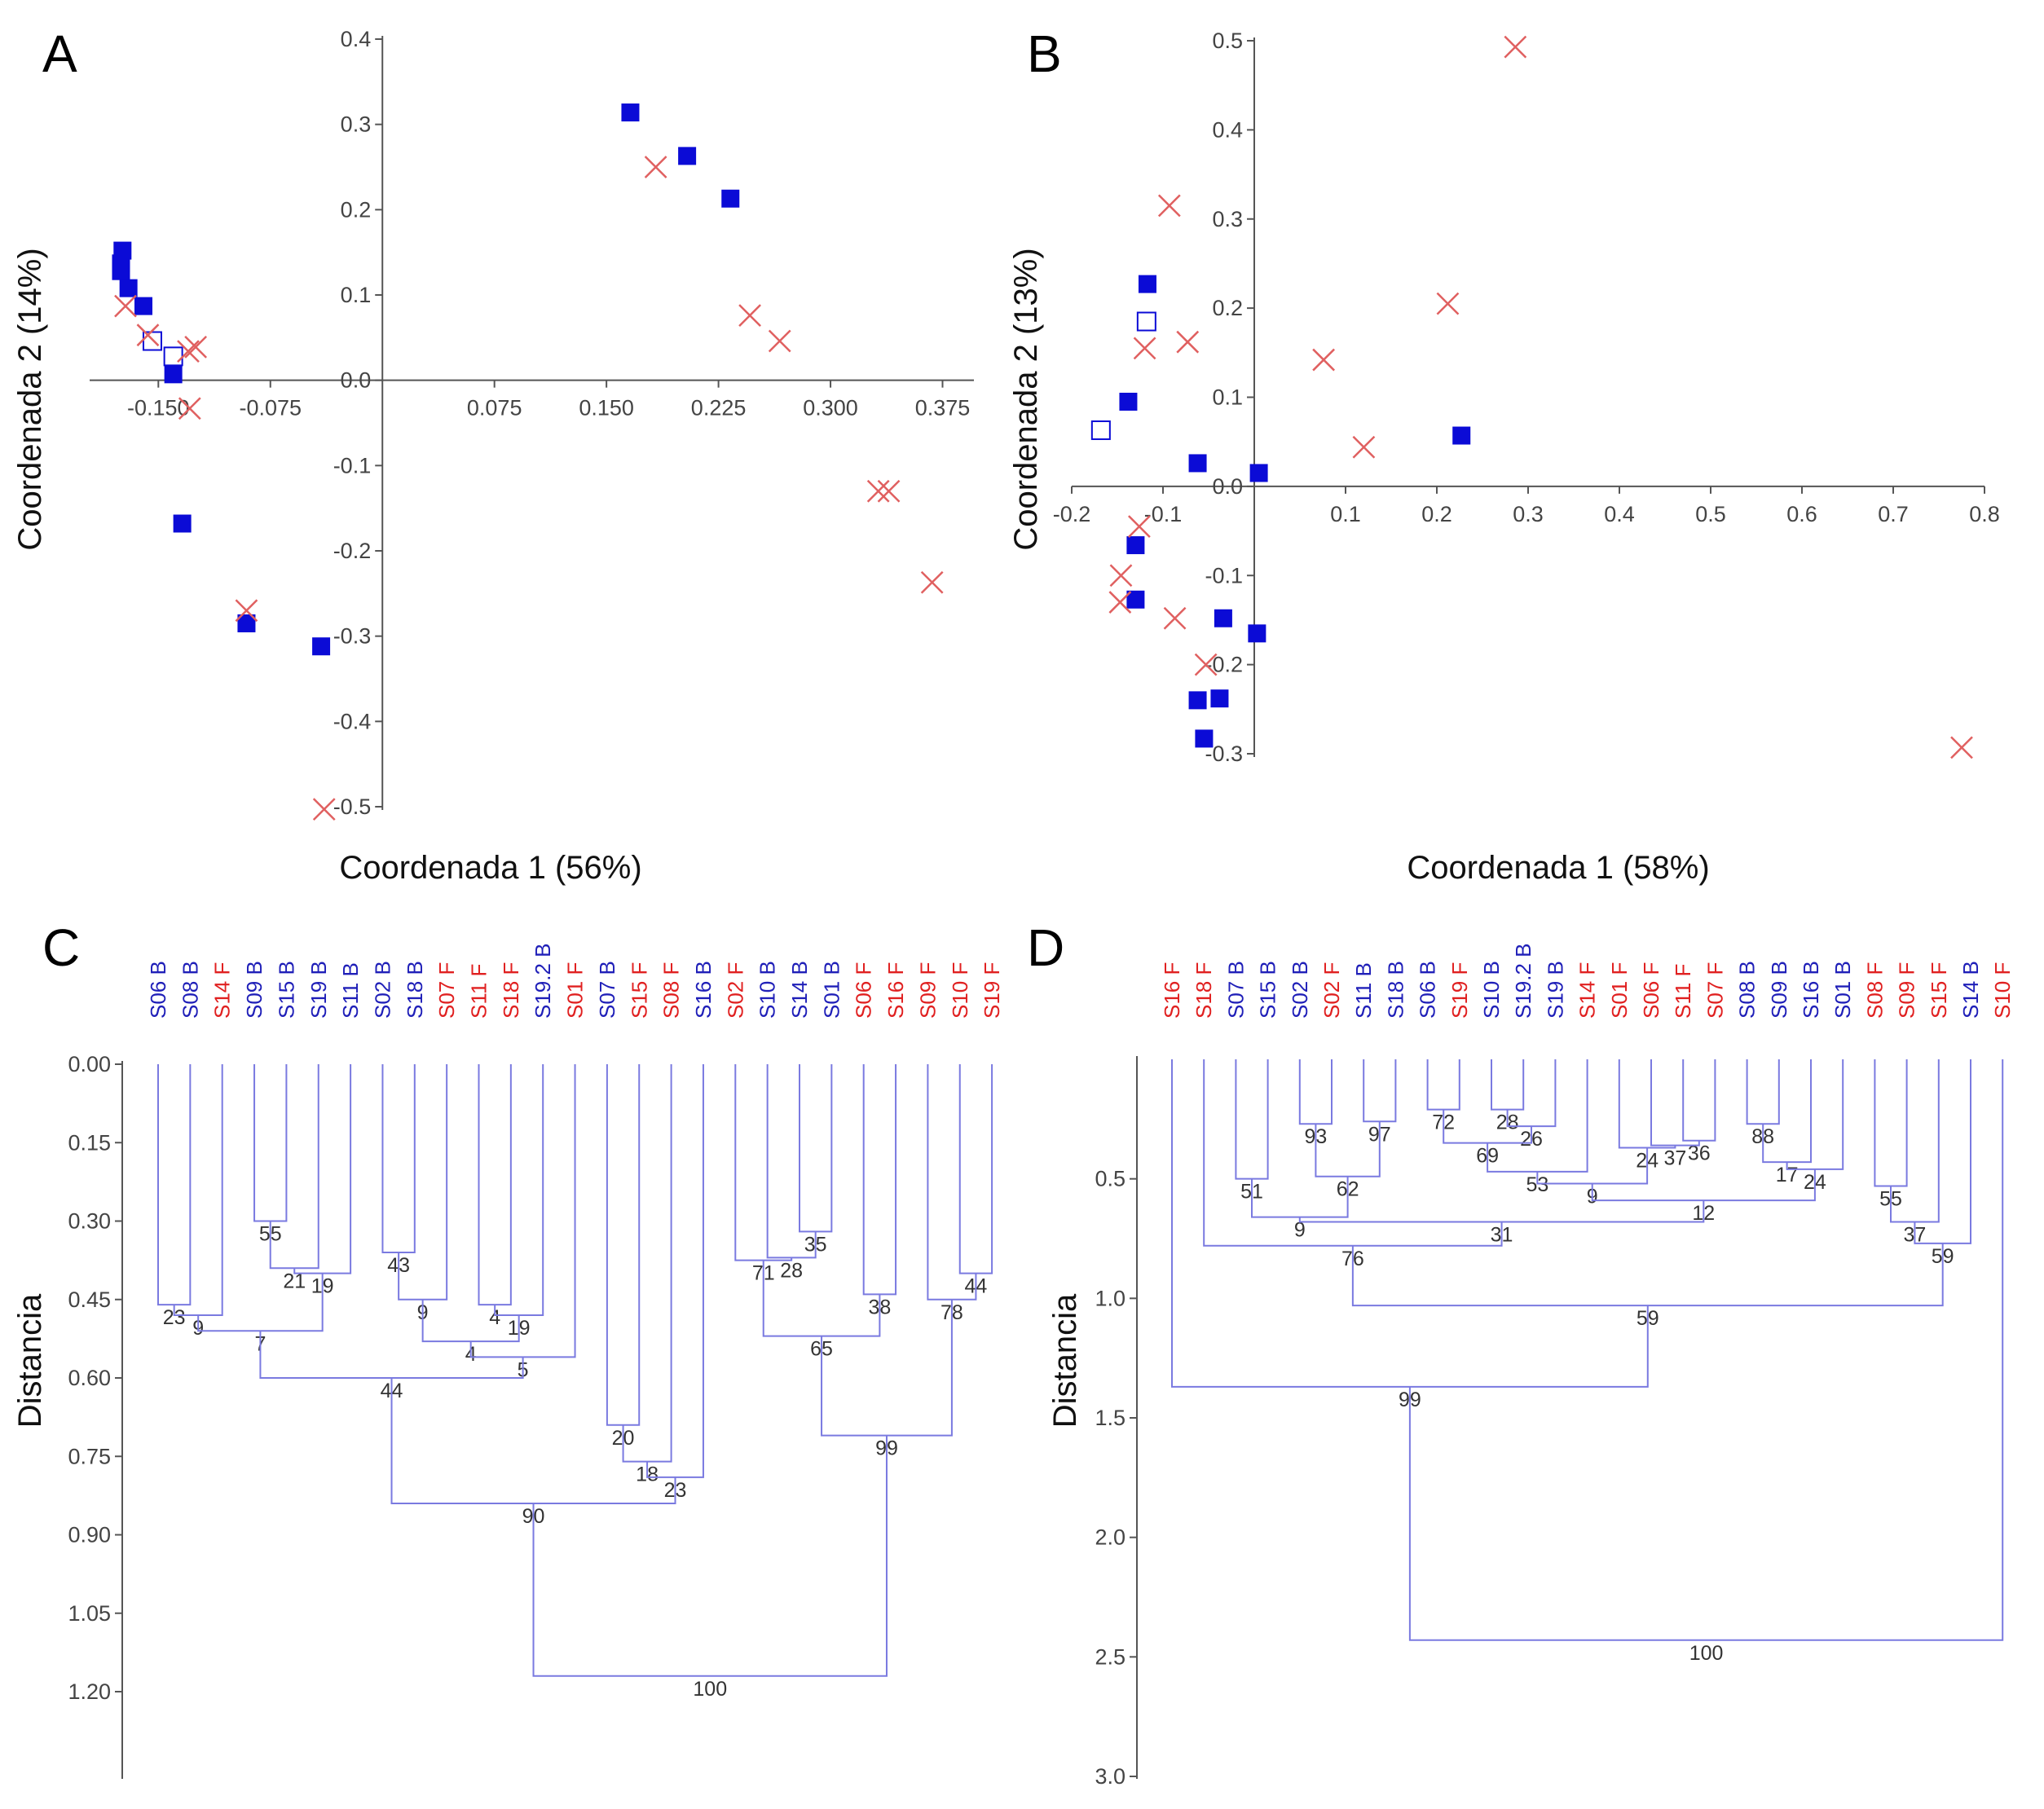  What do you see at coordinates (799, 990) in the screenshot?
I see `leaf-label: S14 B` at bounding box center [799, 990].